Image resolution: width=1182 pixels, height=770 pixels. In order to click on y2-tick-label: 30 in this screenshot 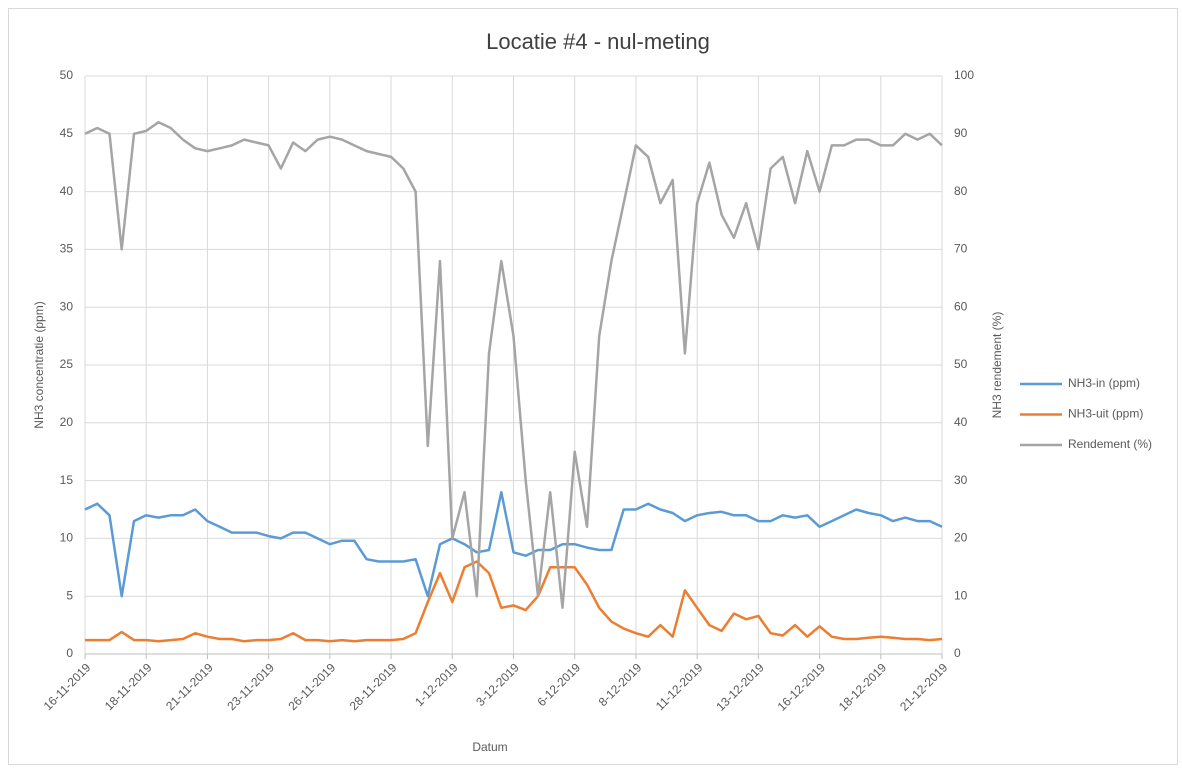, I will do `click(961, 480)`.